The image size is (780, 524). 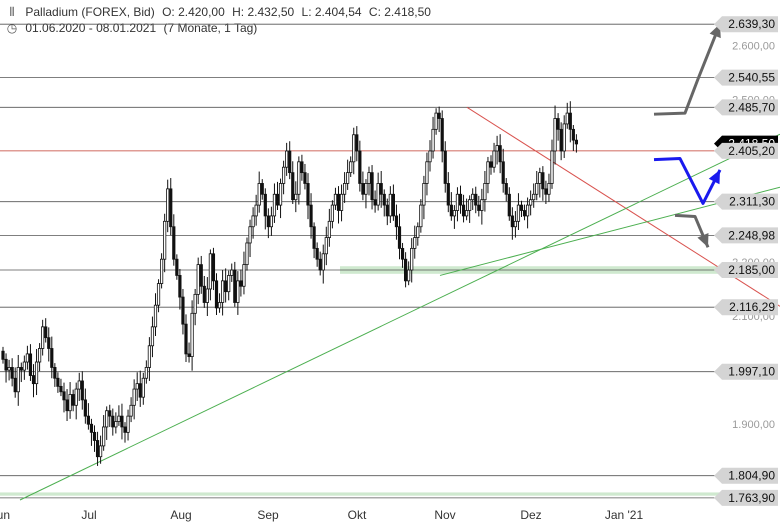 I want to click on level-price-label: 2.248,98, so click(x=751, y=235).